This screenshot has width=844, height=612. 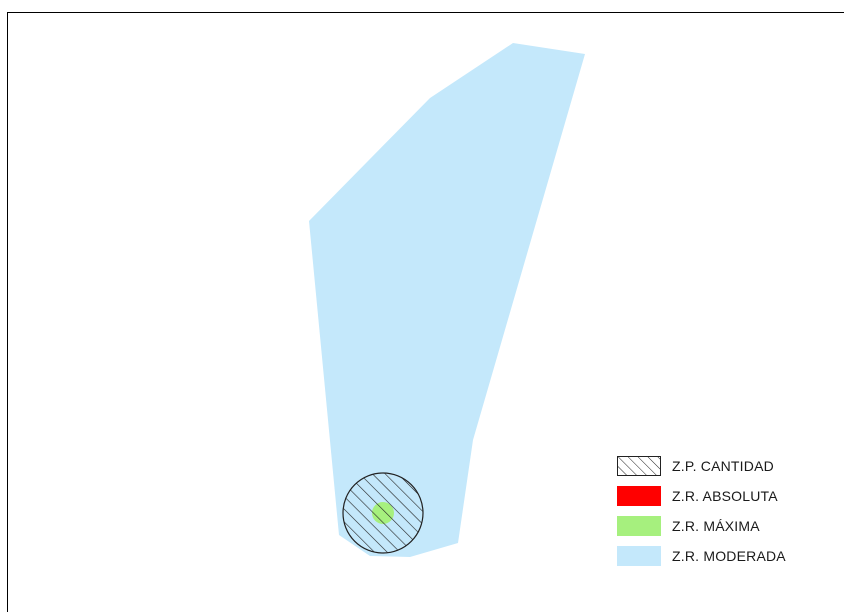 I want to click on red-swatch-icon, so click(x=639, y=496).